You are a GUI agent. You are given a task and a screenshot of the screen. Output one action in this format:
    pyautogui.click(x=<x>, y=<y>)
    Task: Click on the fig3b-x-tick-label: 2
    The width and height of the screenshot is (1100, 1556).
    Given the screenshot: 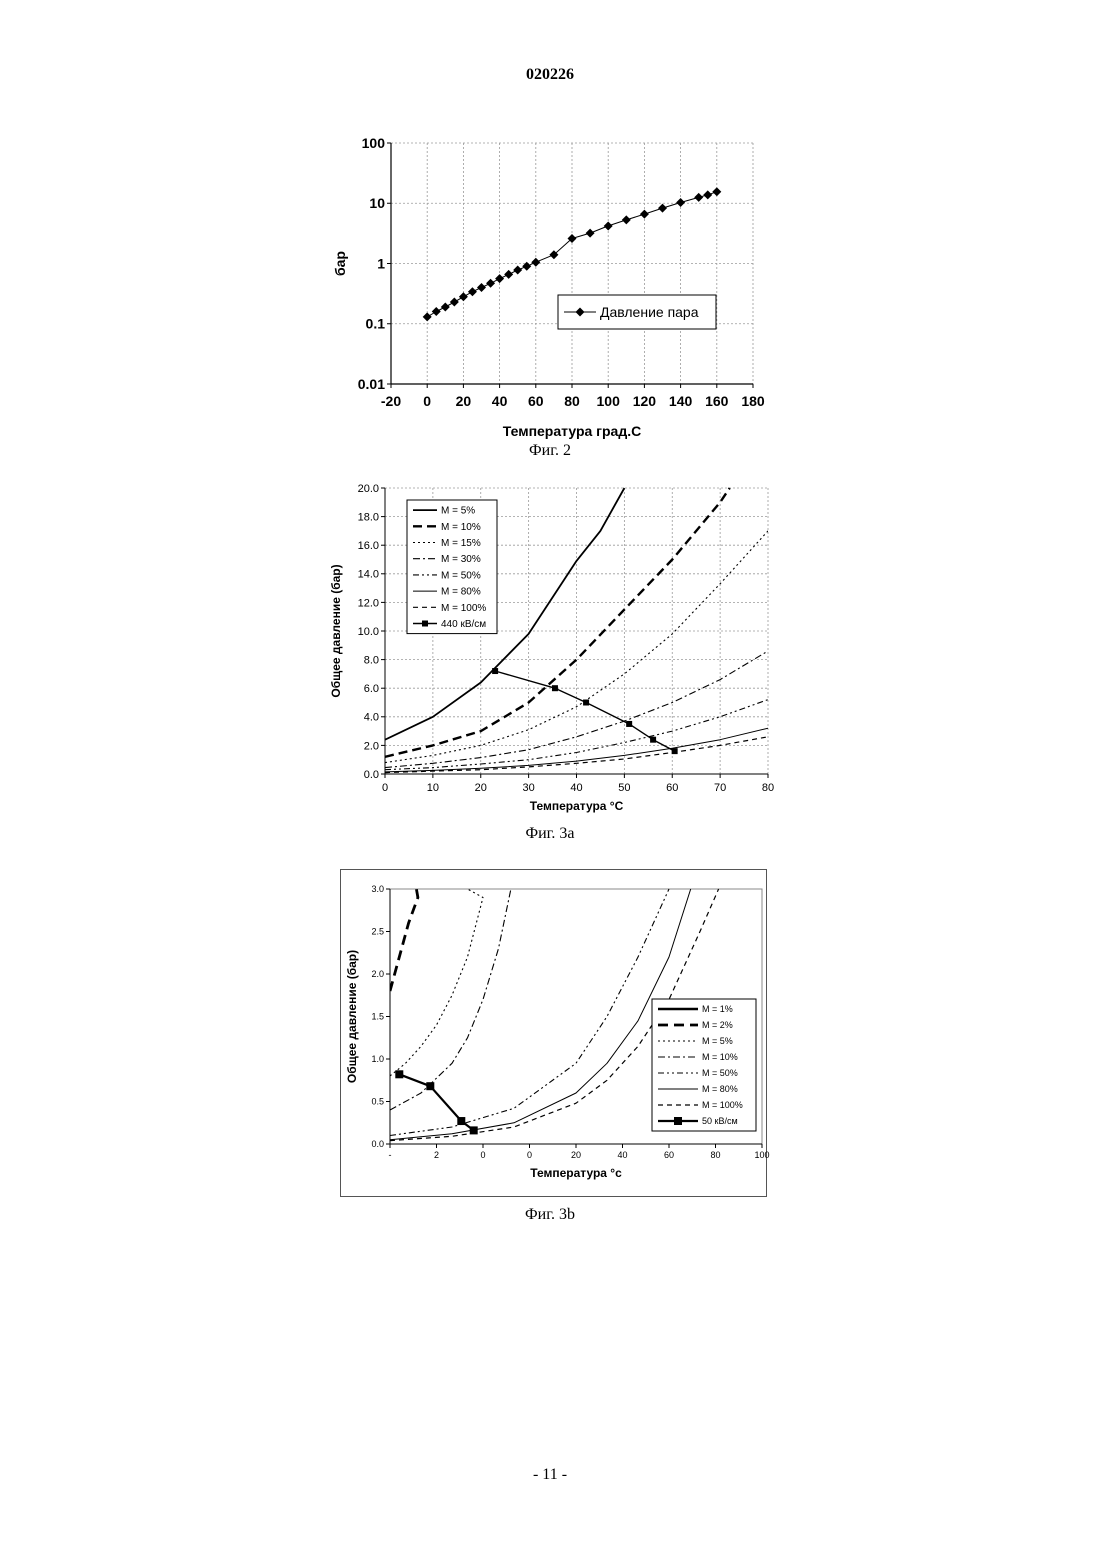 What is the action you would take?
    pyautogui.click(x=436, y=1155)
    